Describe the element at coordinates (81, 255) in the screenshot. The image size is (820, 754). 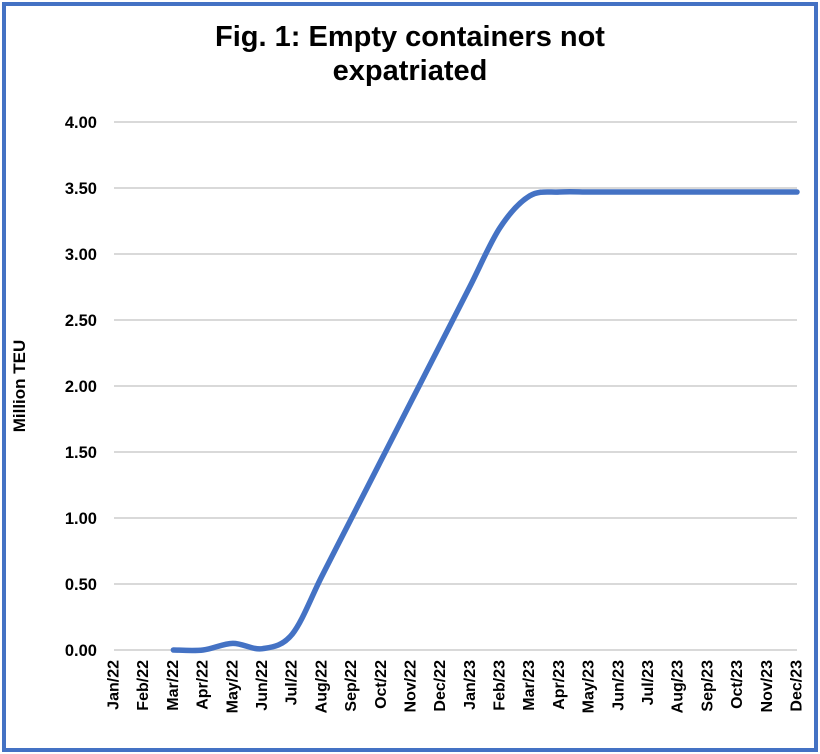
I see `y-tick-label: 3.00` at that location.